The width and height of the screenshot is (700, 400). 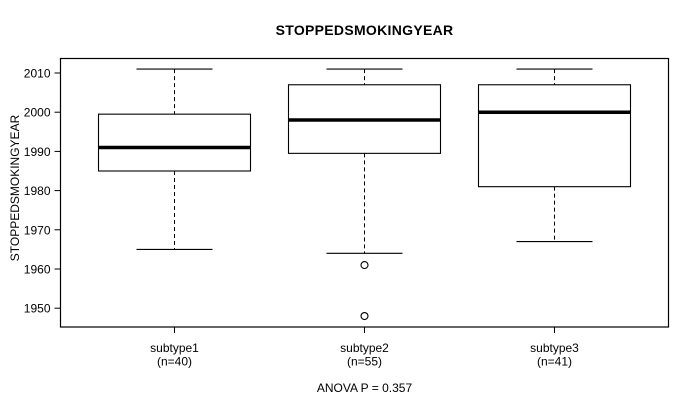 I want to click on y-tick-label: 1980, so click(x=37, y=191).